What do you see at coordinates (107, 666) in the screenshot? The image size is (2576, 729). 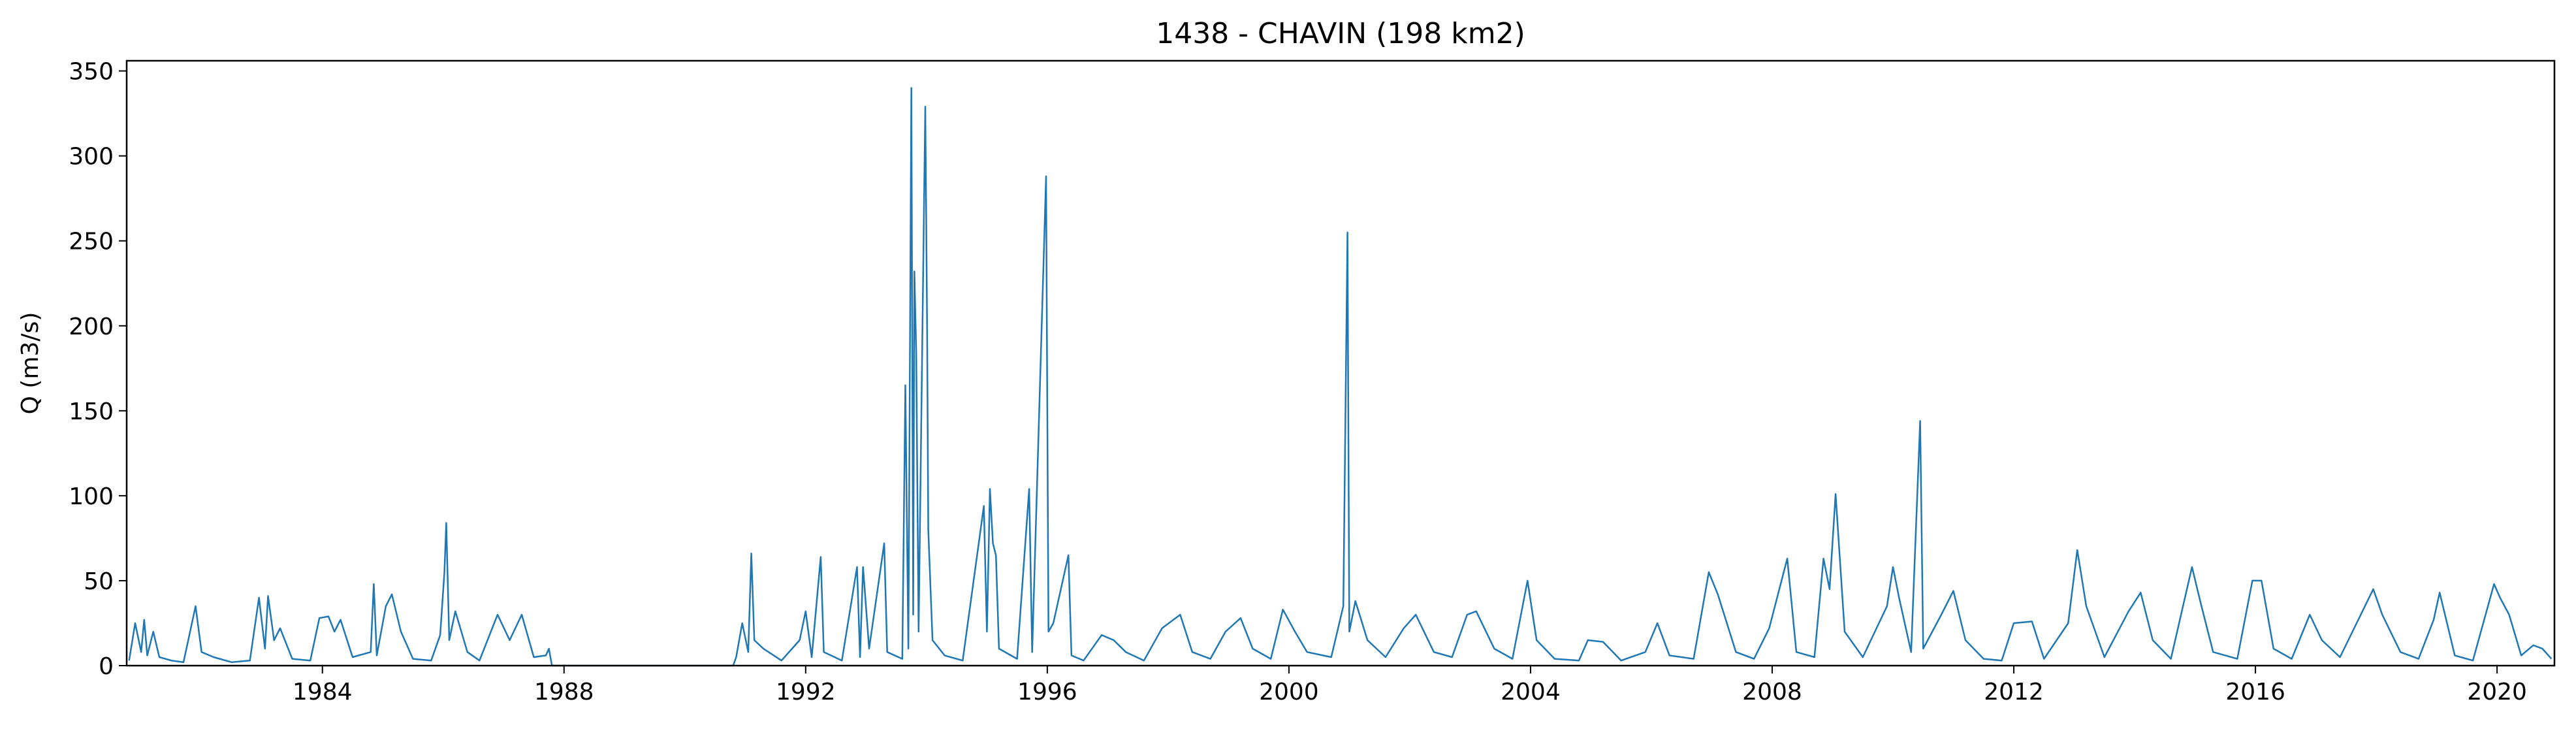 I see `y-tick-label: 0` at bounding box center [107, 666].